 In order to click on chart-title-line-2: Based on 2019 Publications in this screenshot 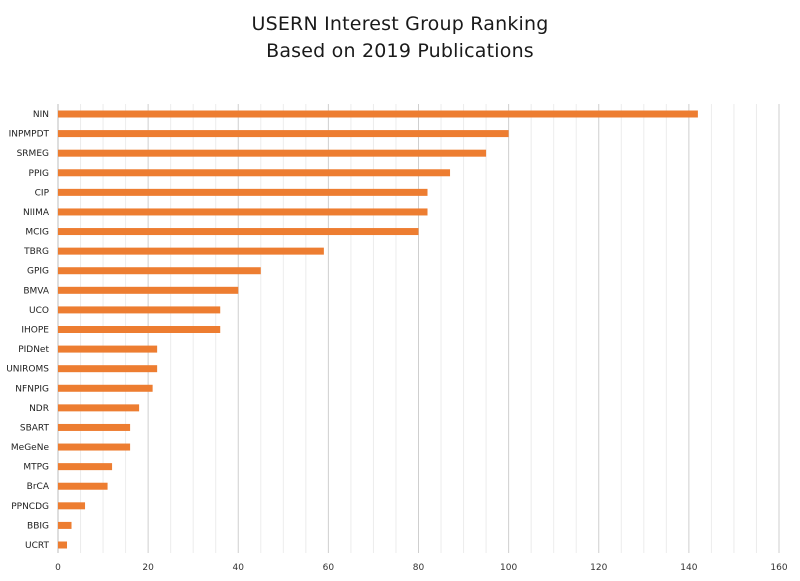, I will do `click(400, 51)`.